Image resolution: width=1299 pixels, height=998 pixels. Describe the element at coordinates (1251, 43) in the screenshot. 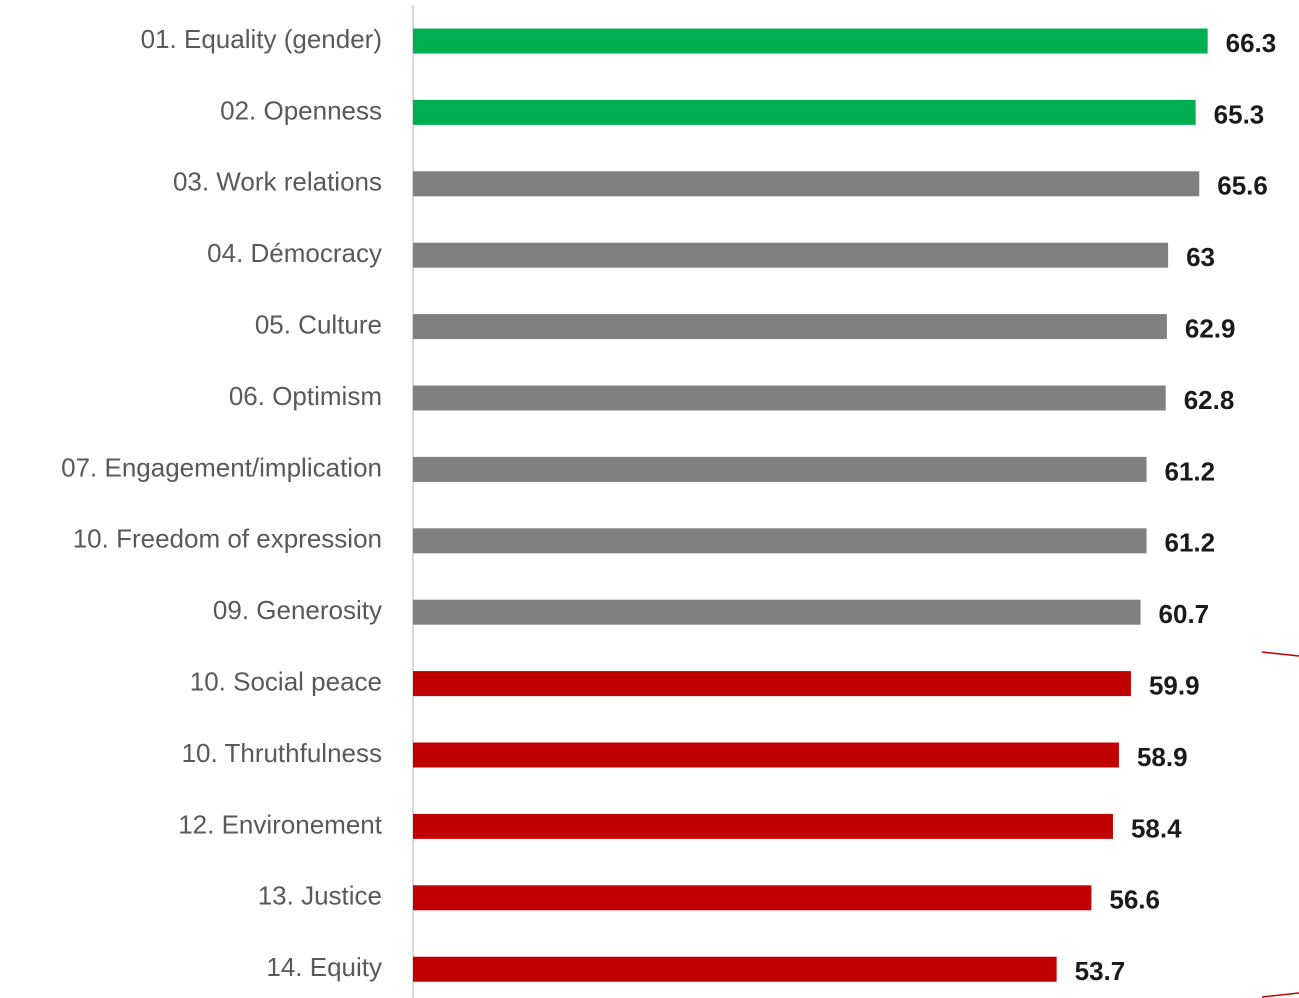

I see `value-label: 66.3` at that location.